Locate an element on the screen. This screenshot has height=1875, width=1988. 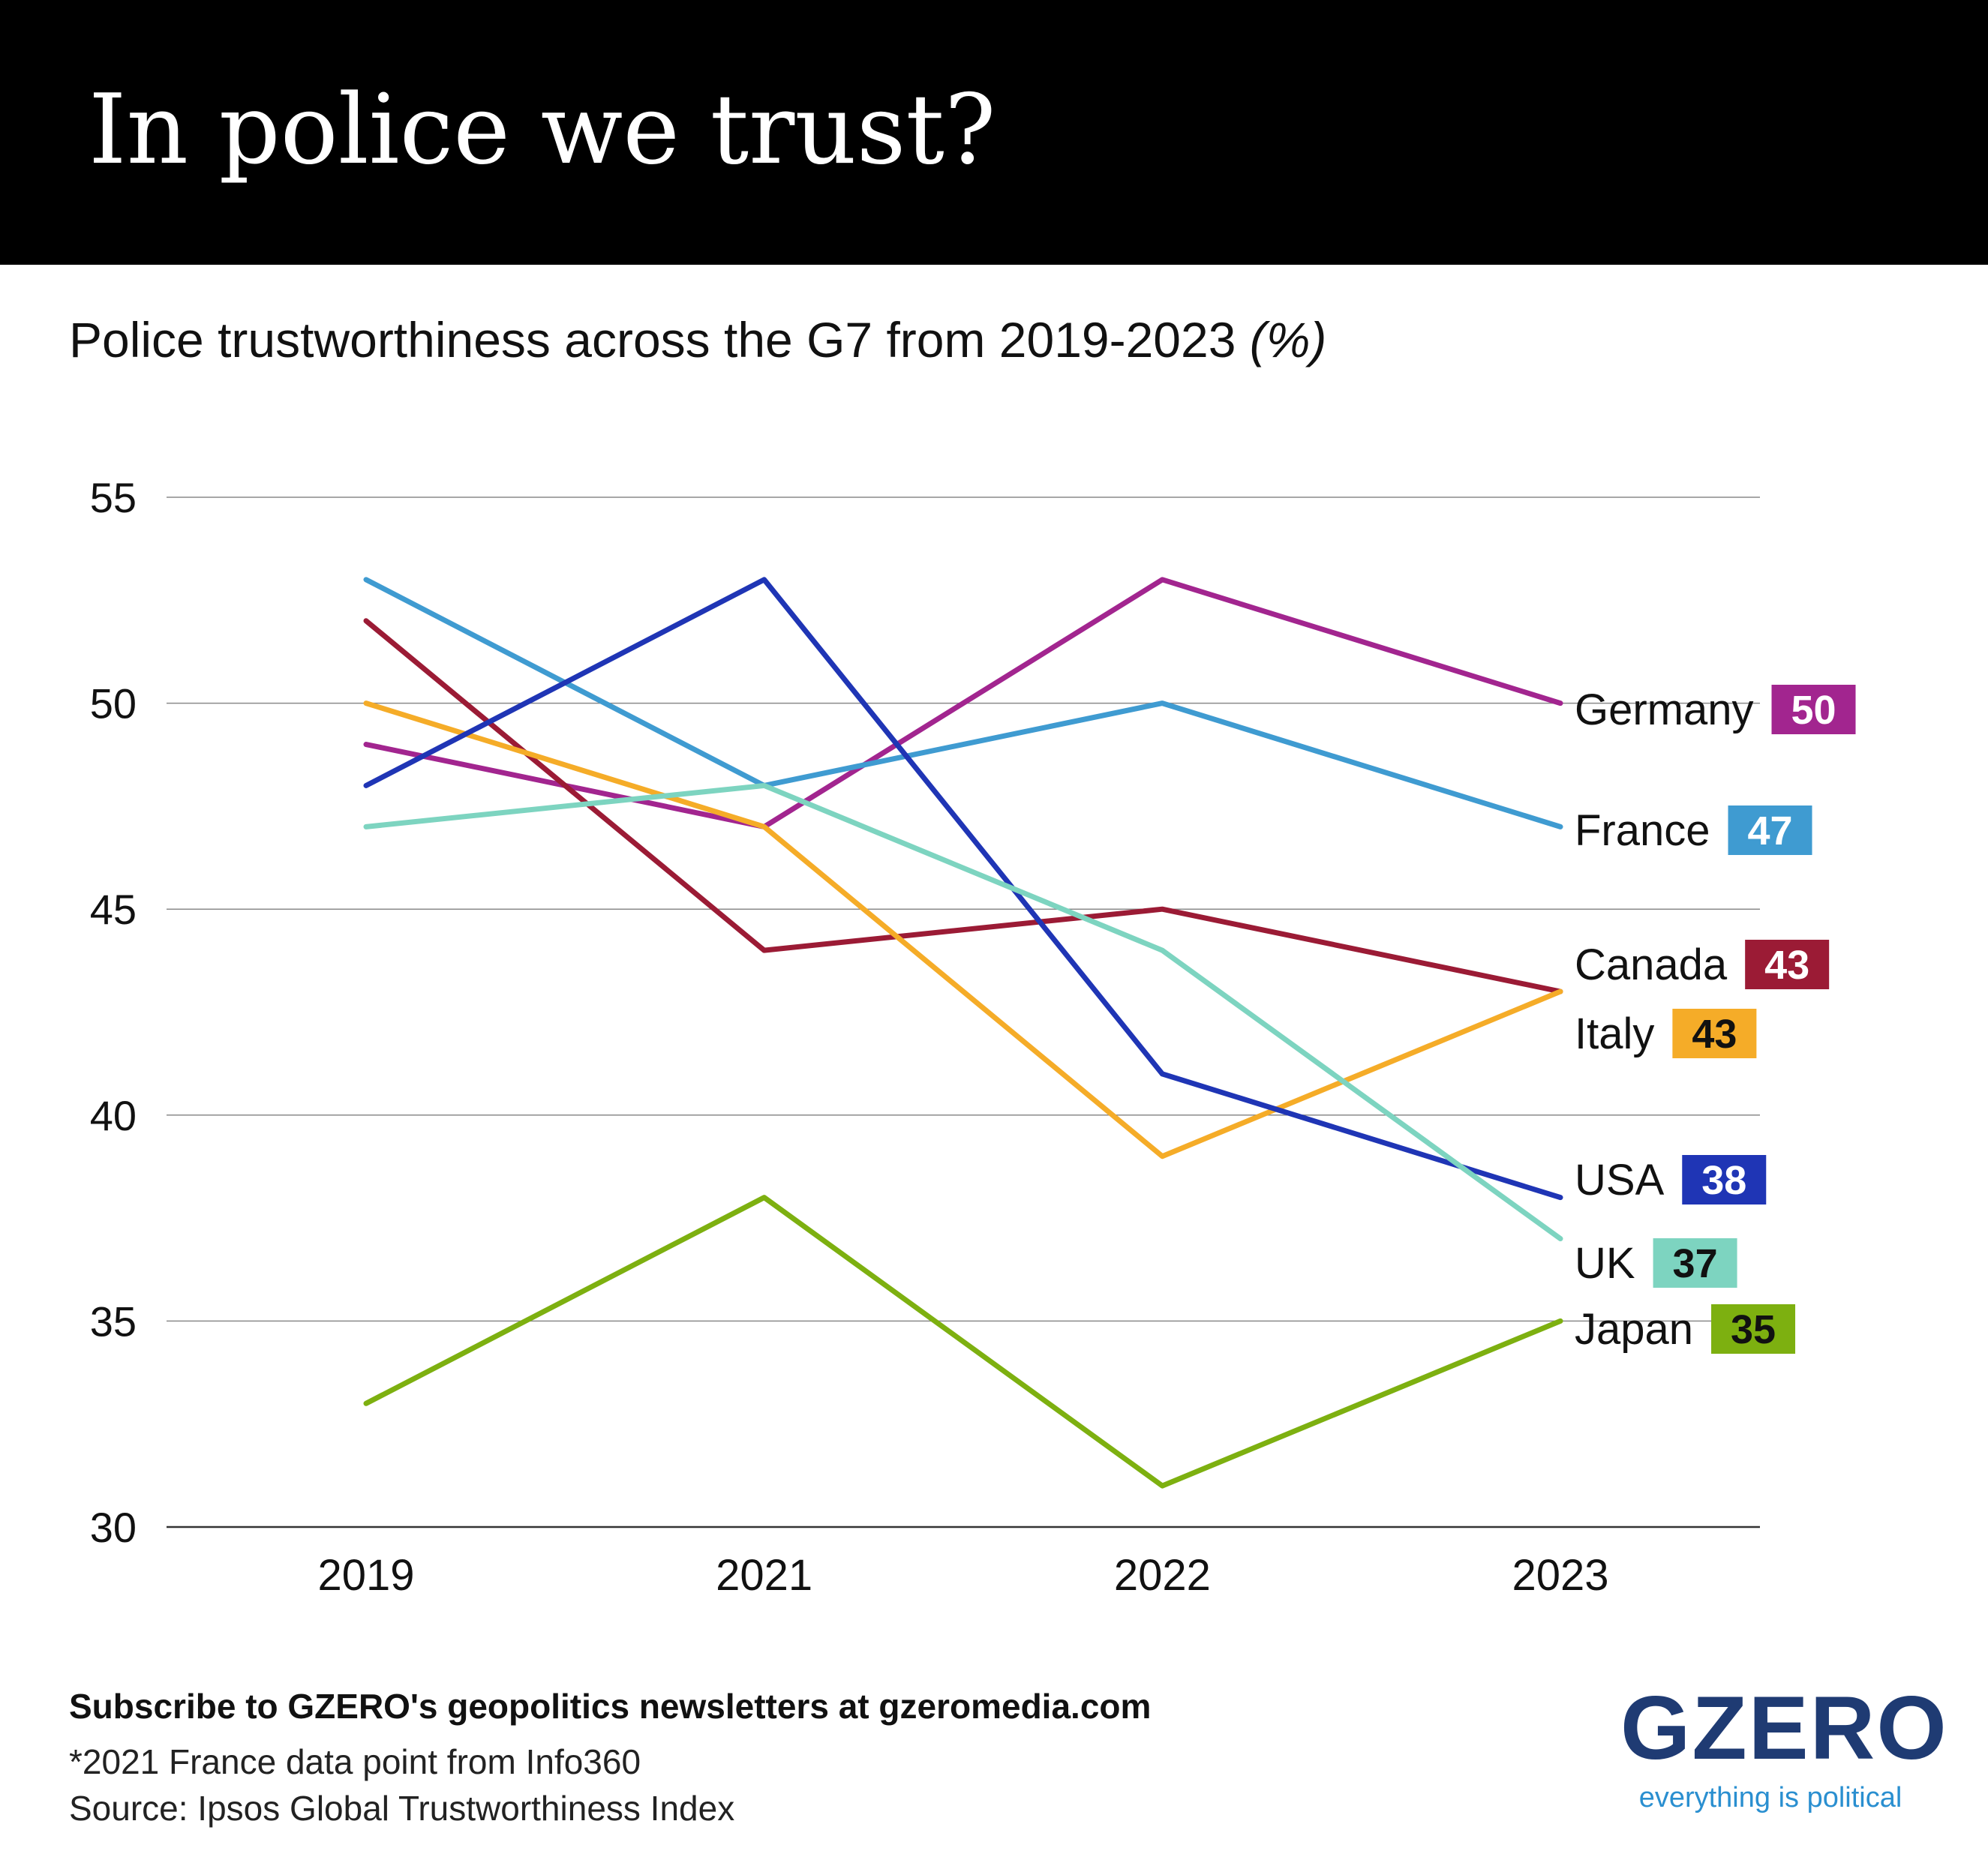
y-tick-label: 40 is located at coordinates (113, 1115).